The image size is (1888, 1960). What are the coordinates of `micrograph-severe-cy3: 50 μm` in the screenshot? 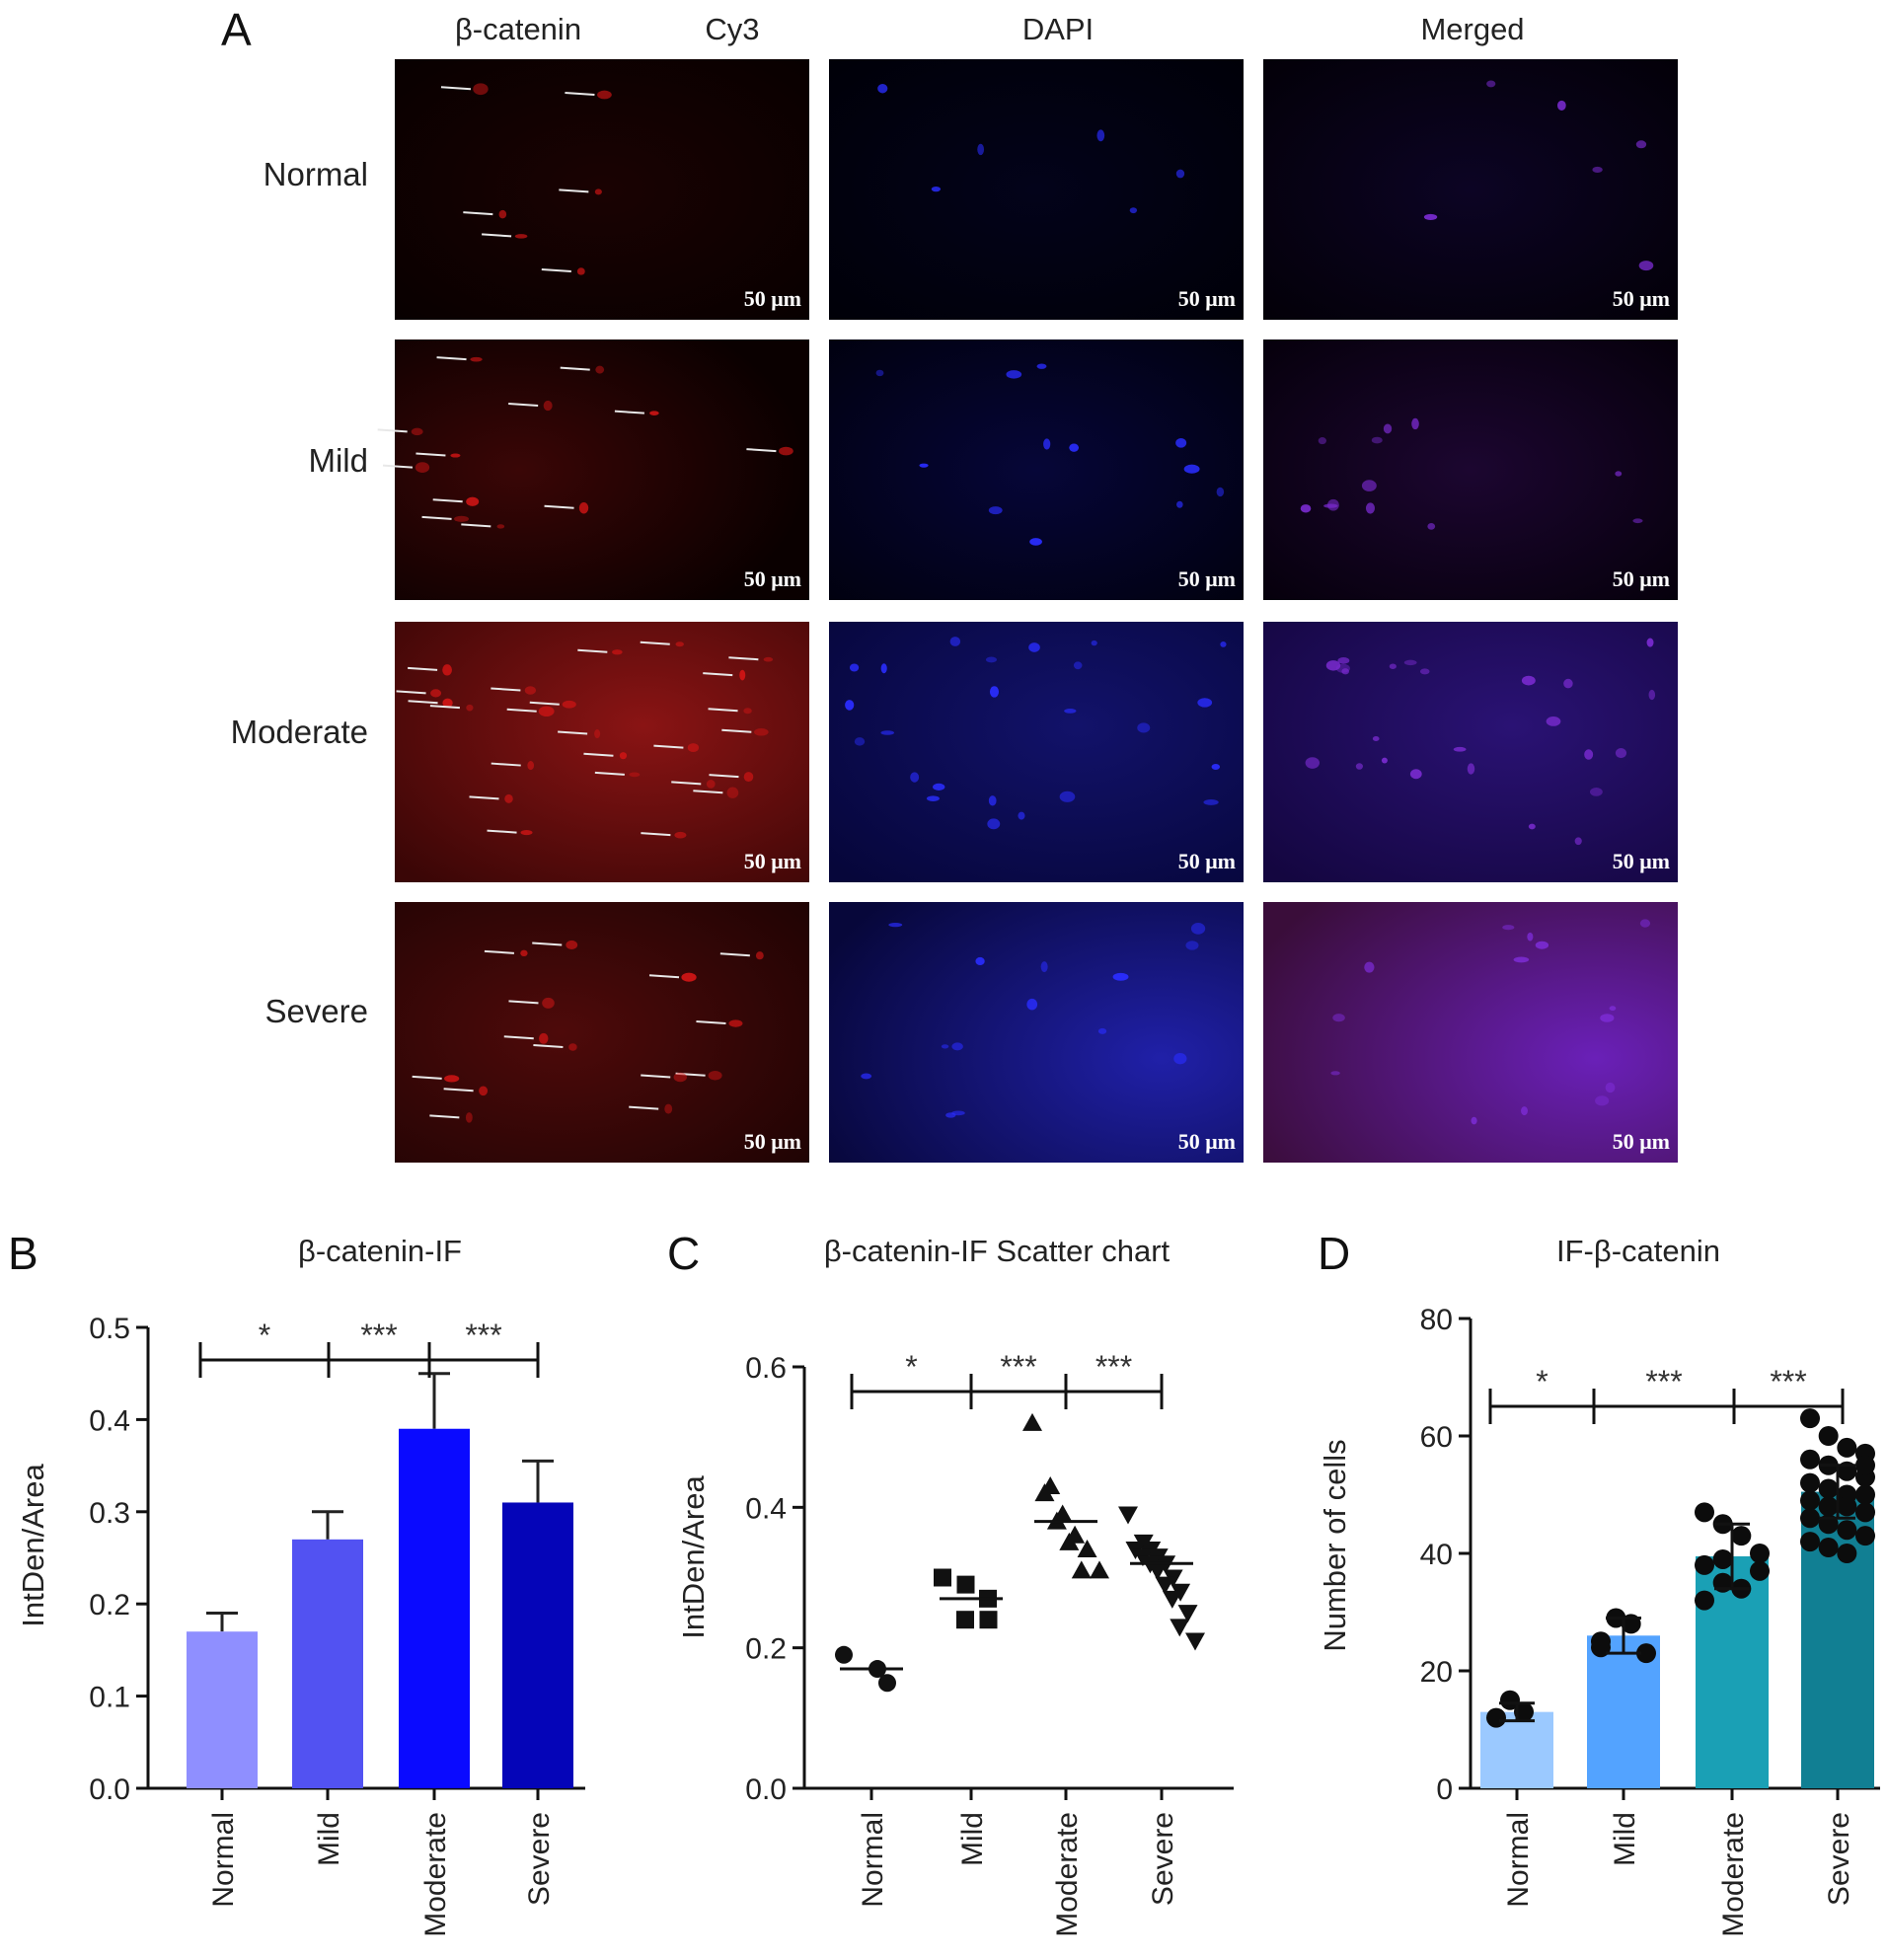 It's located at (602, 1032).